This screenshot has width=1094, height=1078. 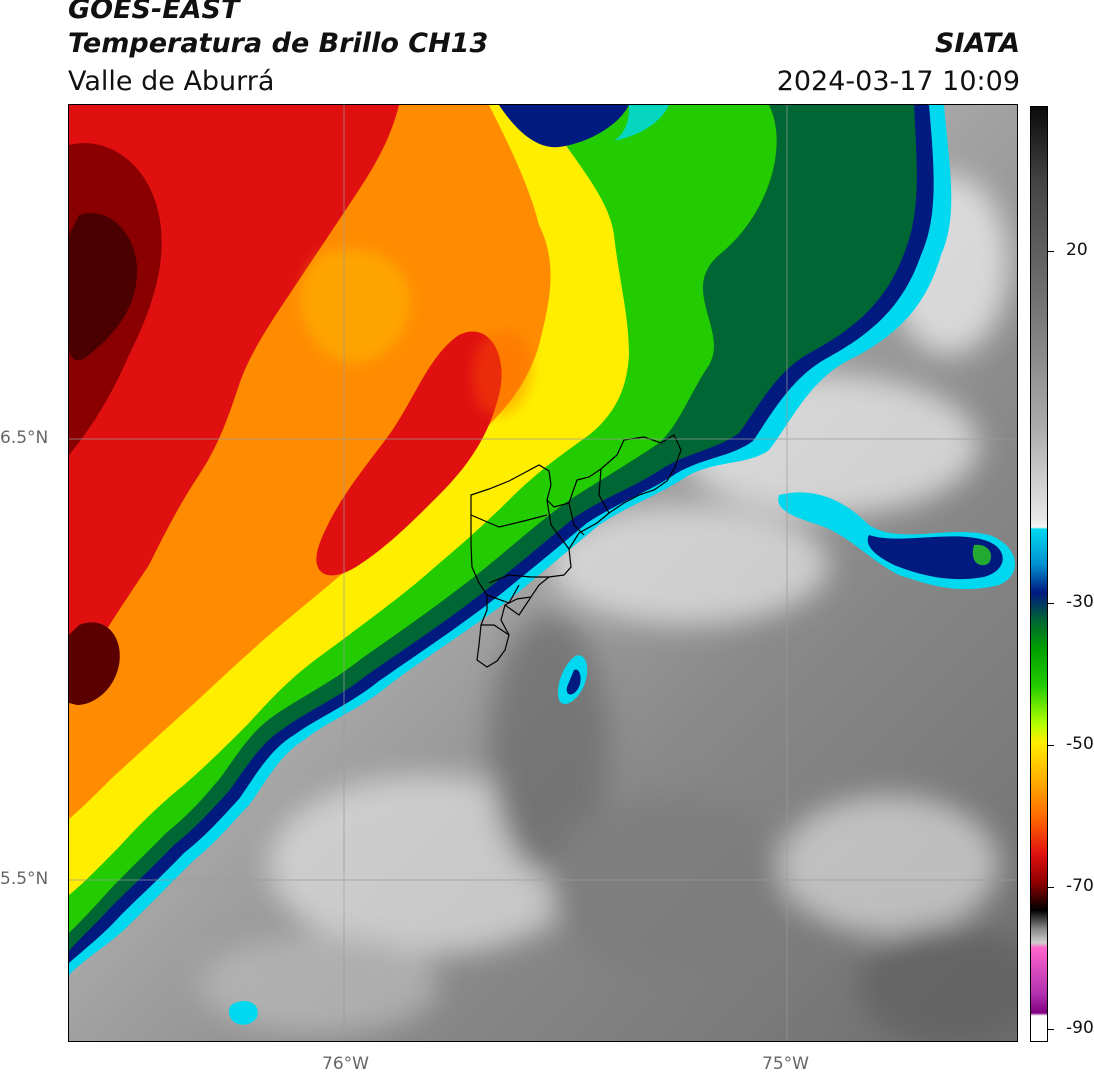 What do you see at coordinates (103, 287) in the screenshot?
I see `contour-cold-core` at bounding box center [103, 287].